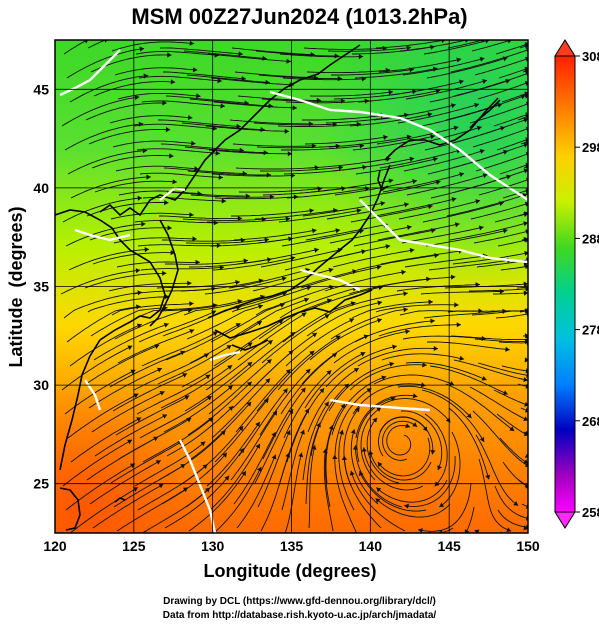 Image resolution: width=599 pixels, height=625 pixels. Describe the element at coordinates (565, 520) in the screenshot. I see `colorbar-min-arrow` at that location.